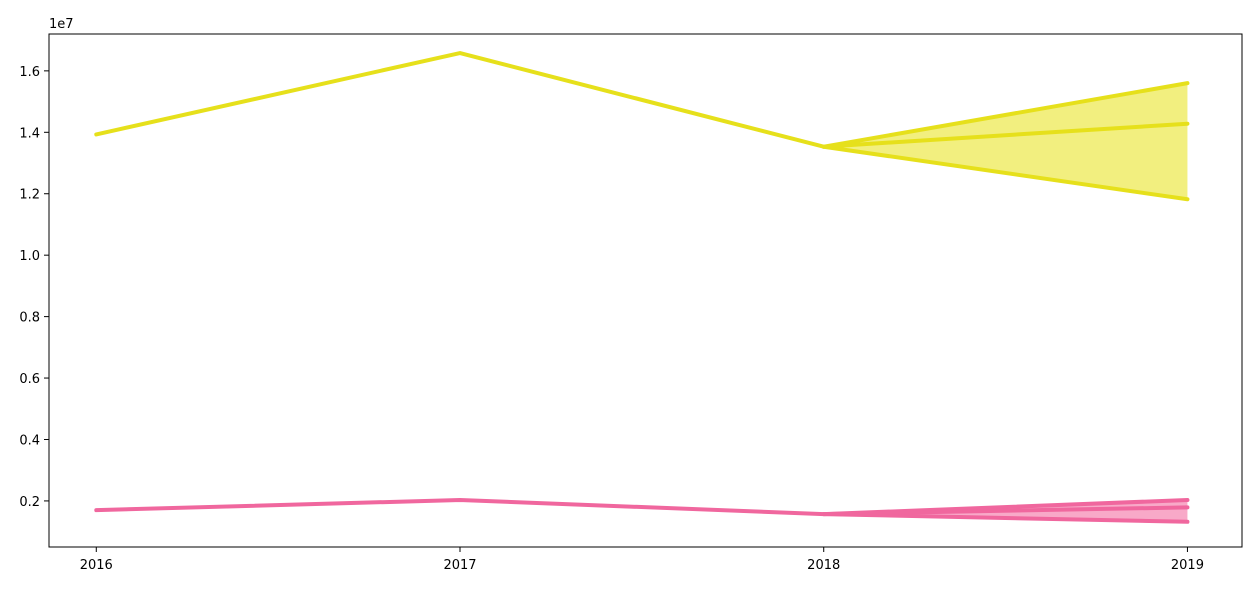  Describe the element at coordinates (29, 379) in the screenshot. I see `y-tick-label: 0.6` at that location.